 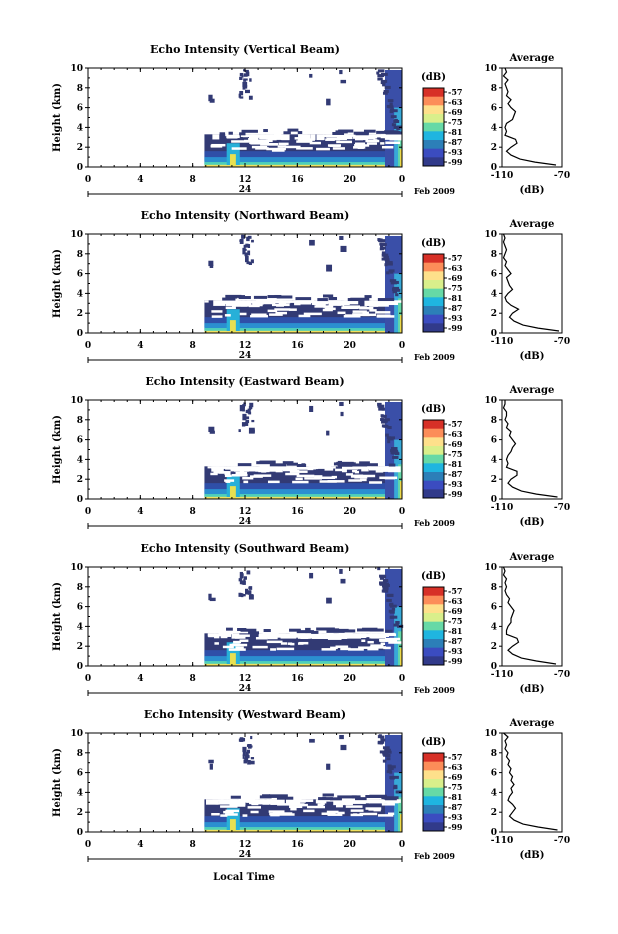 What do you see at coordinates (245, 346) in the screenshot?
I see `x-tick-label: 12` at bounding box center [245, 346].